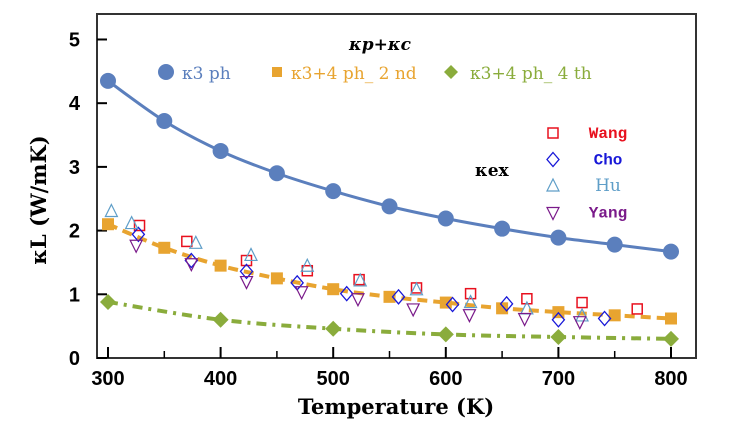  I want to click on exp-legend-label-1: Cho, so click(608, 161).